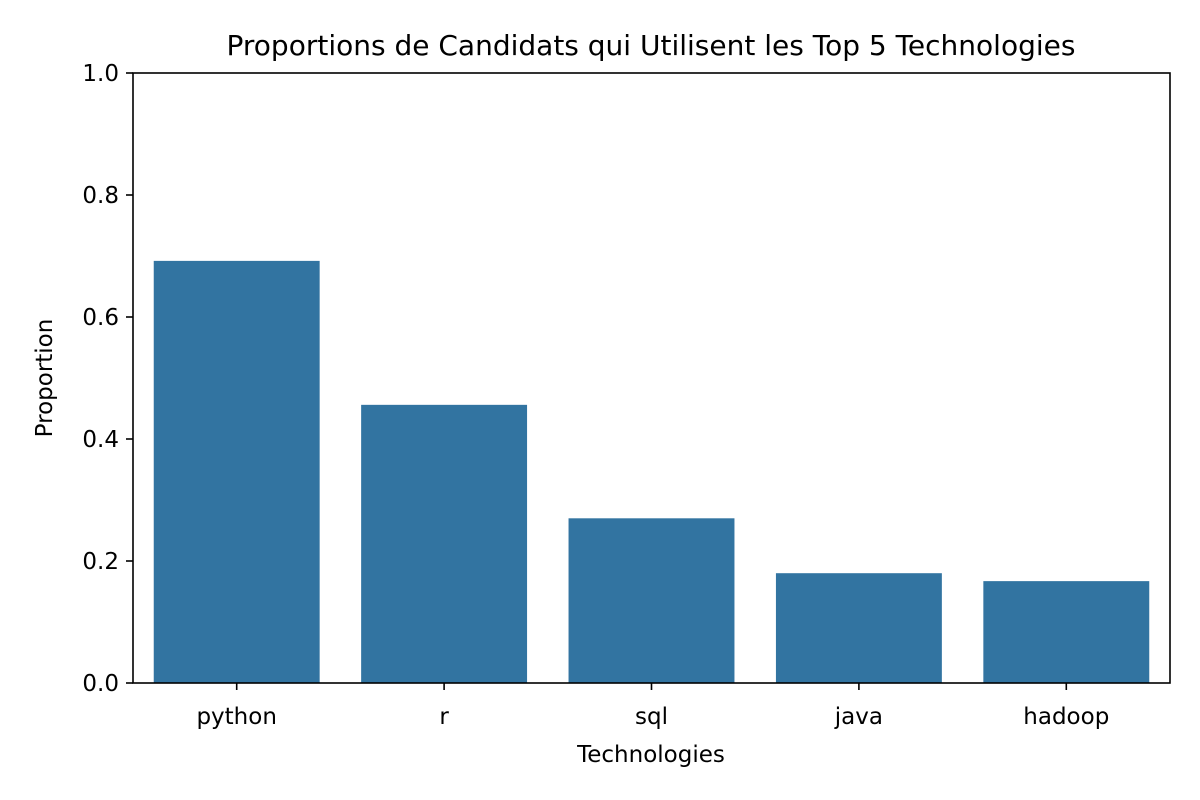 This screenshot has height=800, width=1200. Describe the element at coordinates (1066, 717) in the screenshot. I see `x-tick-label: hadoop` at that location.